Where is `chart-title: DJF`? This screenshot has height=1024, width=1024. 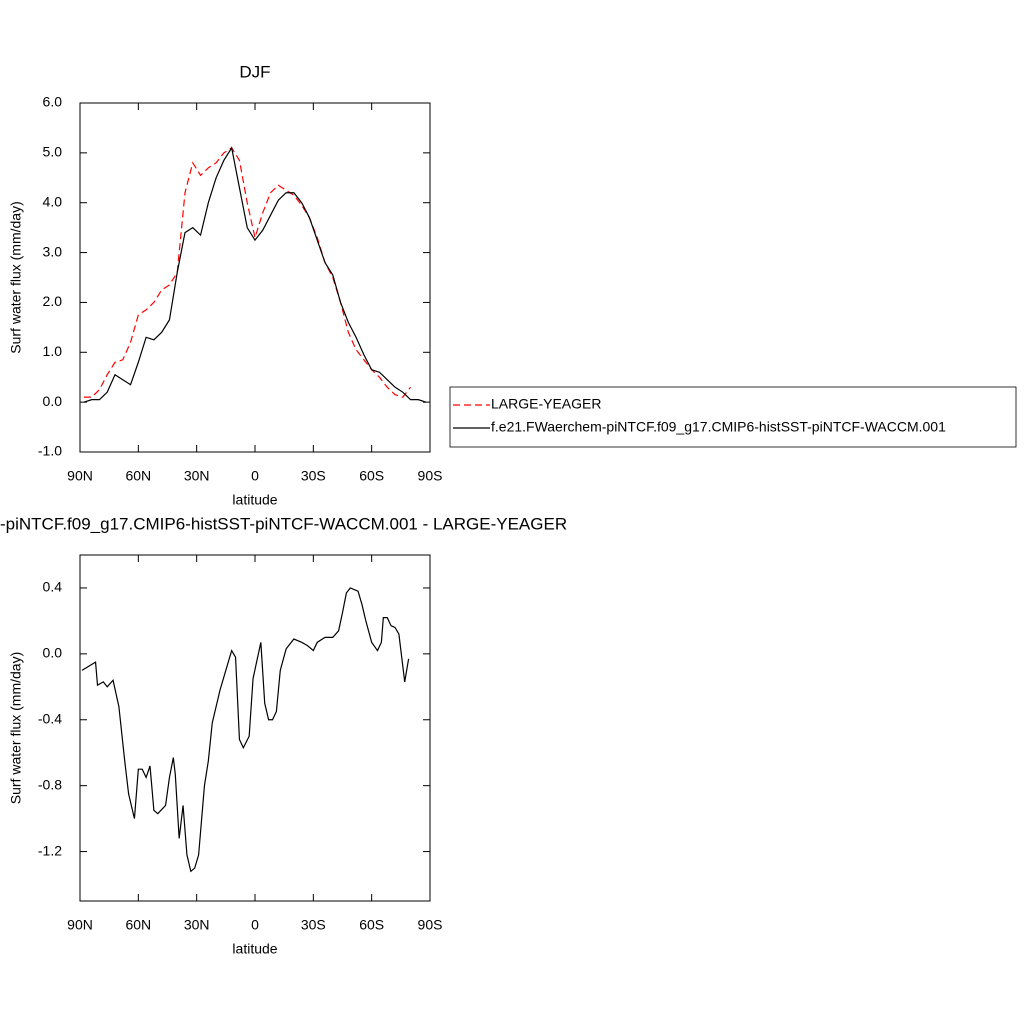 chart-title: DJF is located at coordinates (254, 71).